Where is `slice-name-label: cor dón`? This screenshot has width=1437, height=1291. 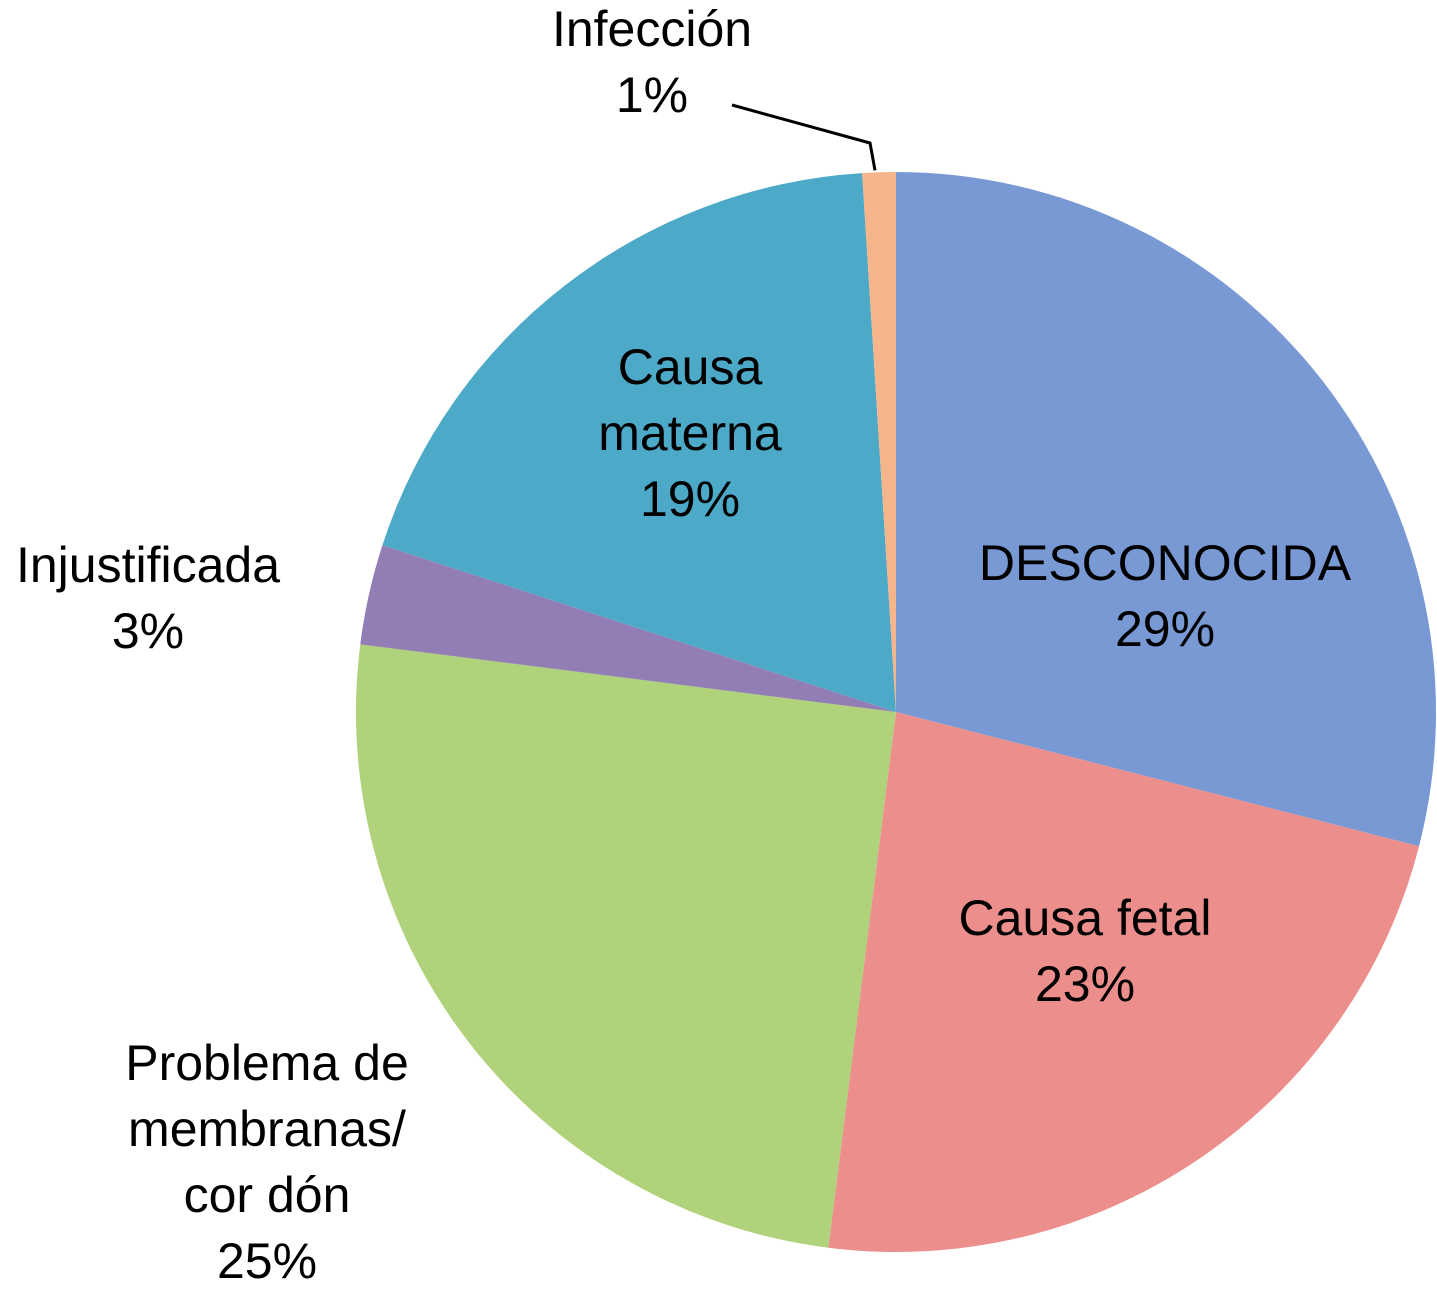 slice-name-label: cor dón is located at coordinates (267, 1195).